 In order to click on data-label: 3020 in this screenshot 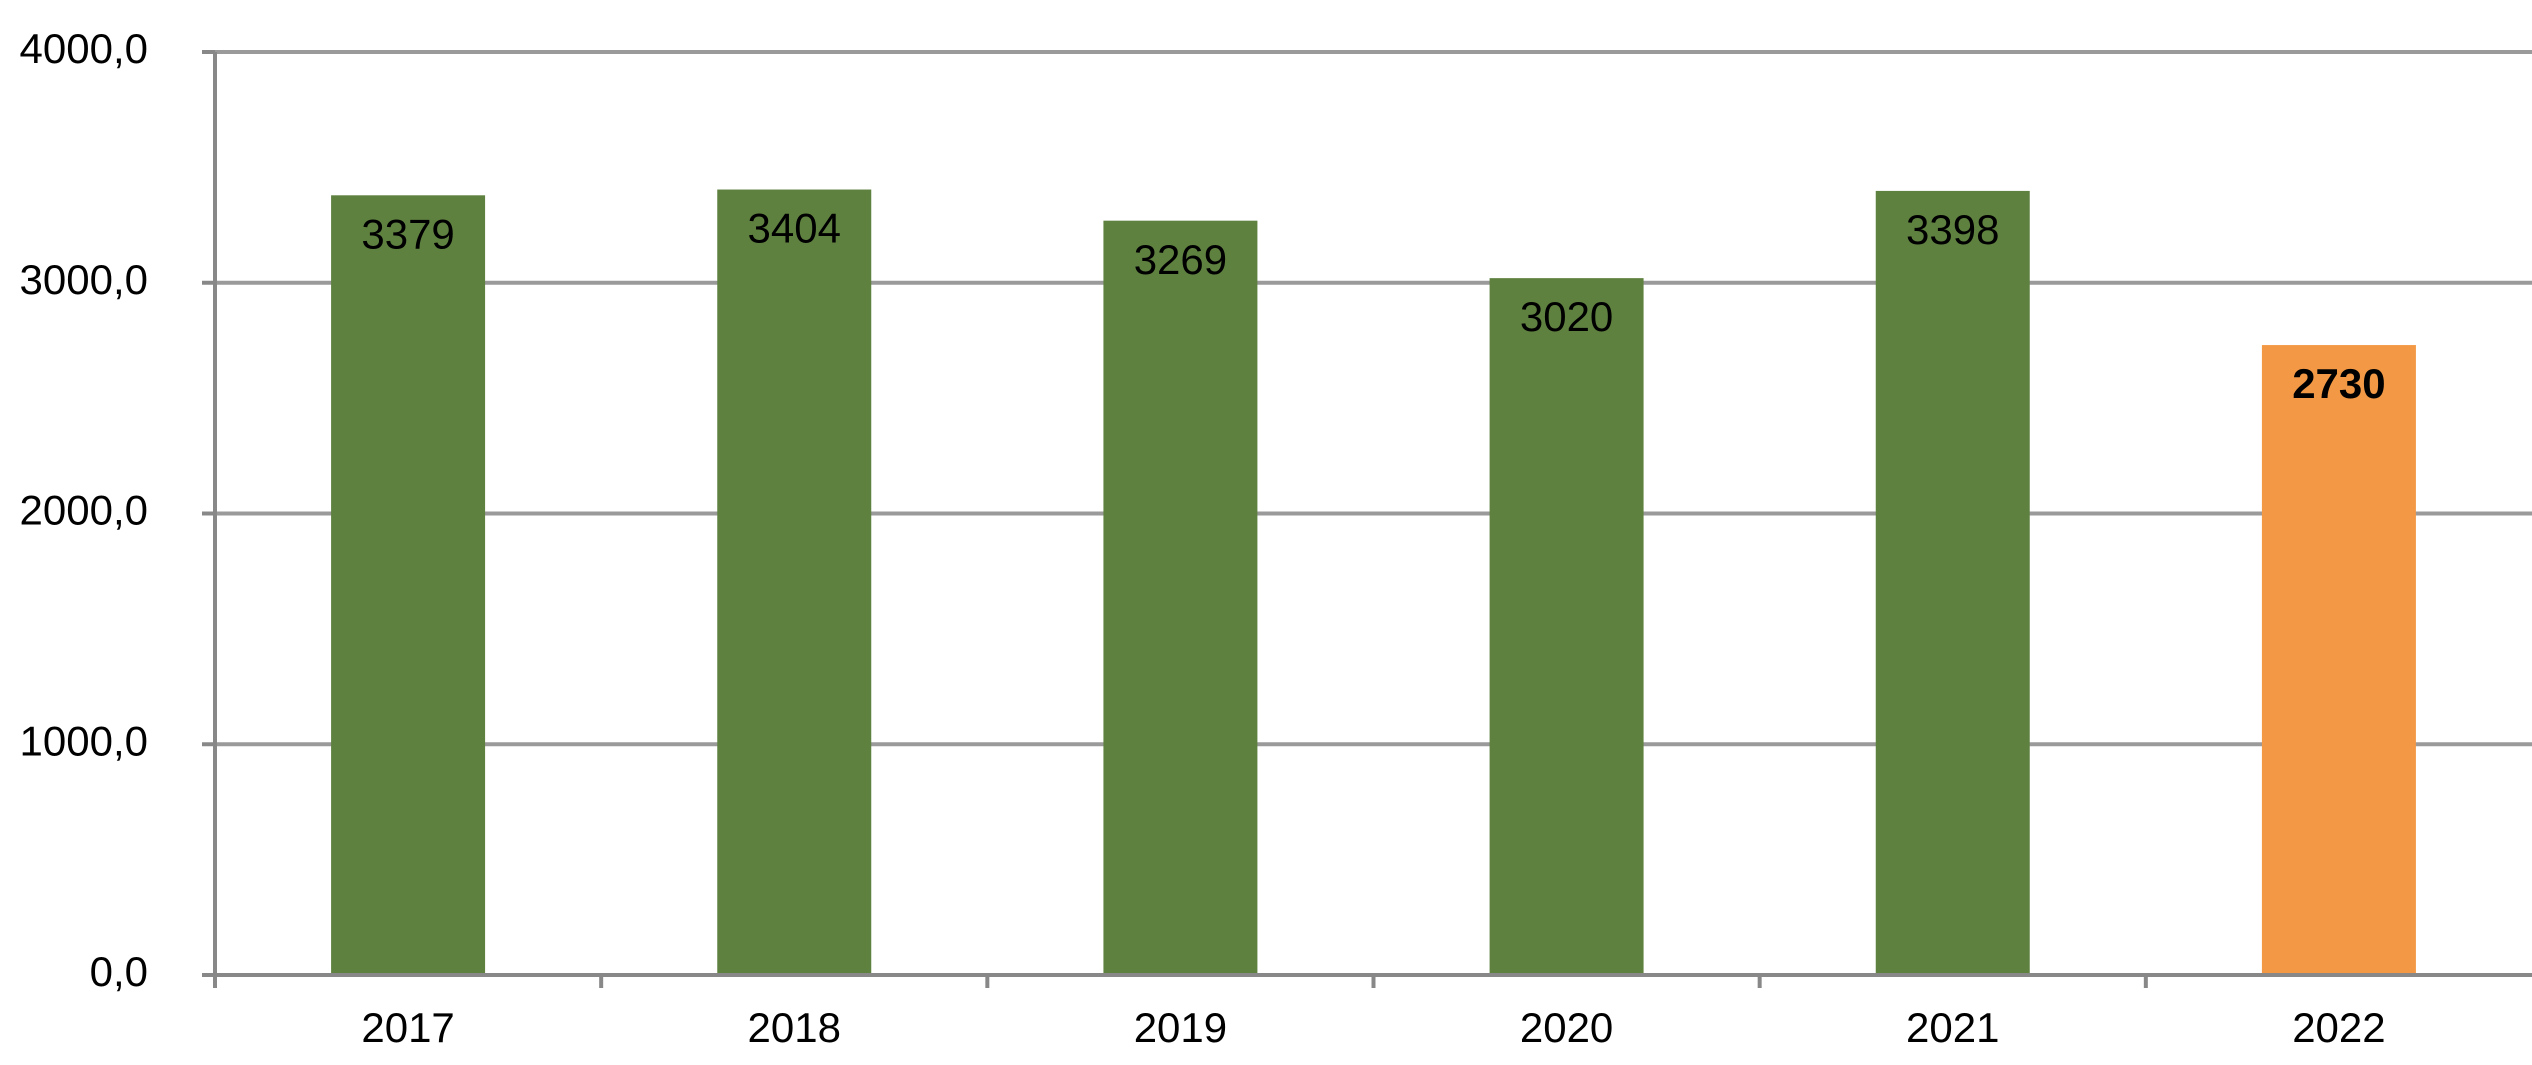, I will do `click(1566, 316)`.